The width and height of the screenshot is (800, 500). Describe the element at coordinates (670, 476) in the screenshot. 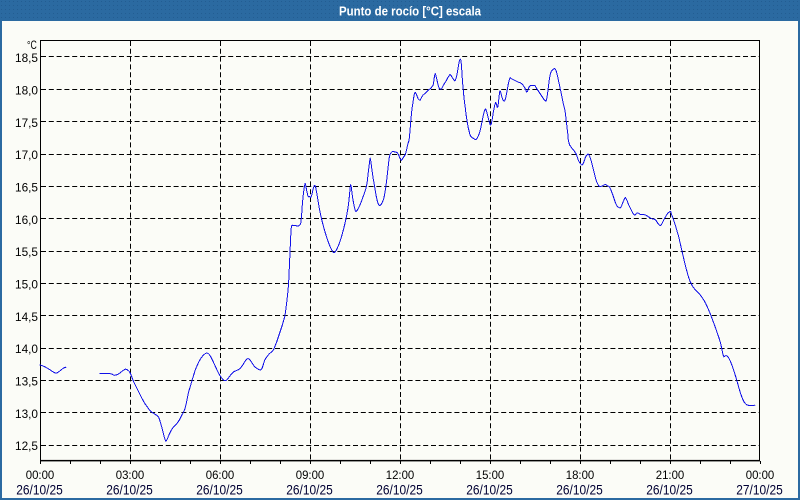

I see `svg-text: 21:00` at that location.